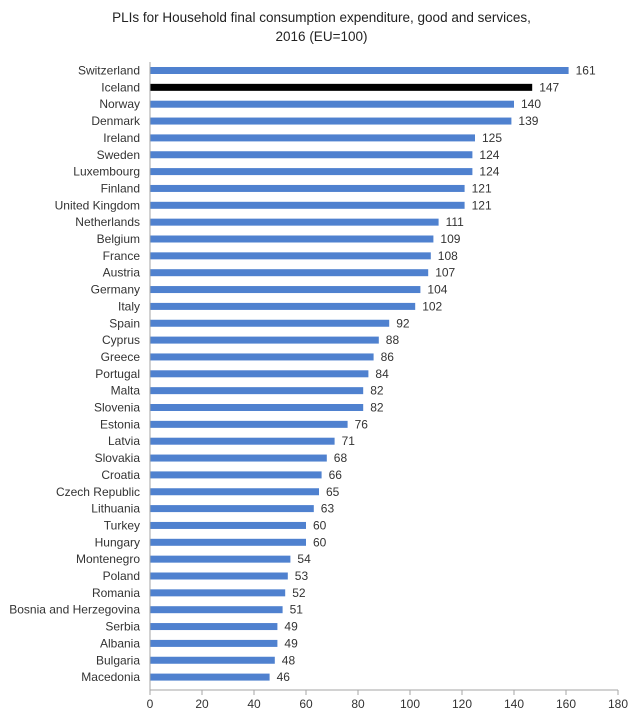  I want to click on value-label-cyprus: 88, so click(393, 340).